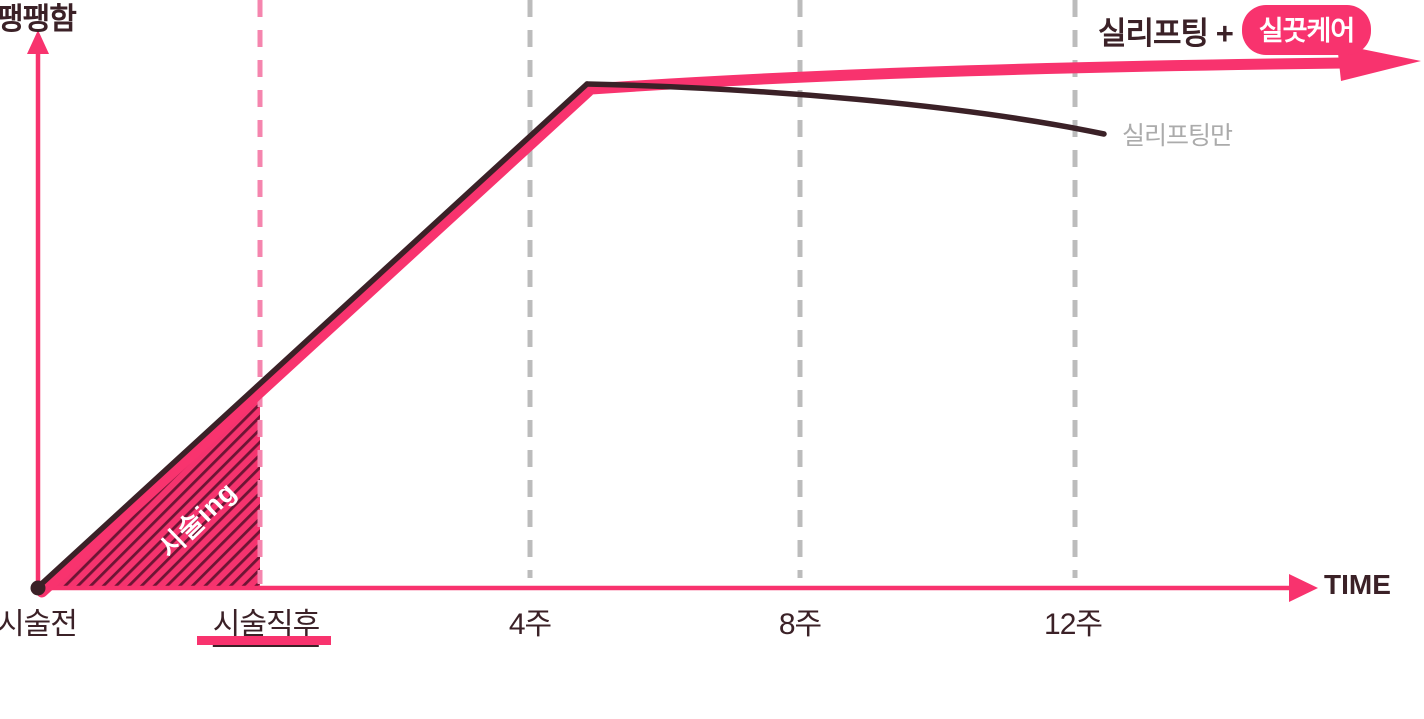 The height and width of the screenshot is (719, 1424). I want to click on y-axis-arrowhead, so click(38, 42).